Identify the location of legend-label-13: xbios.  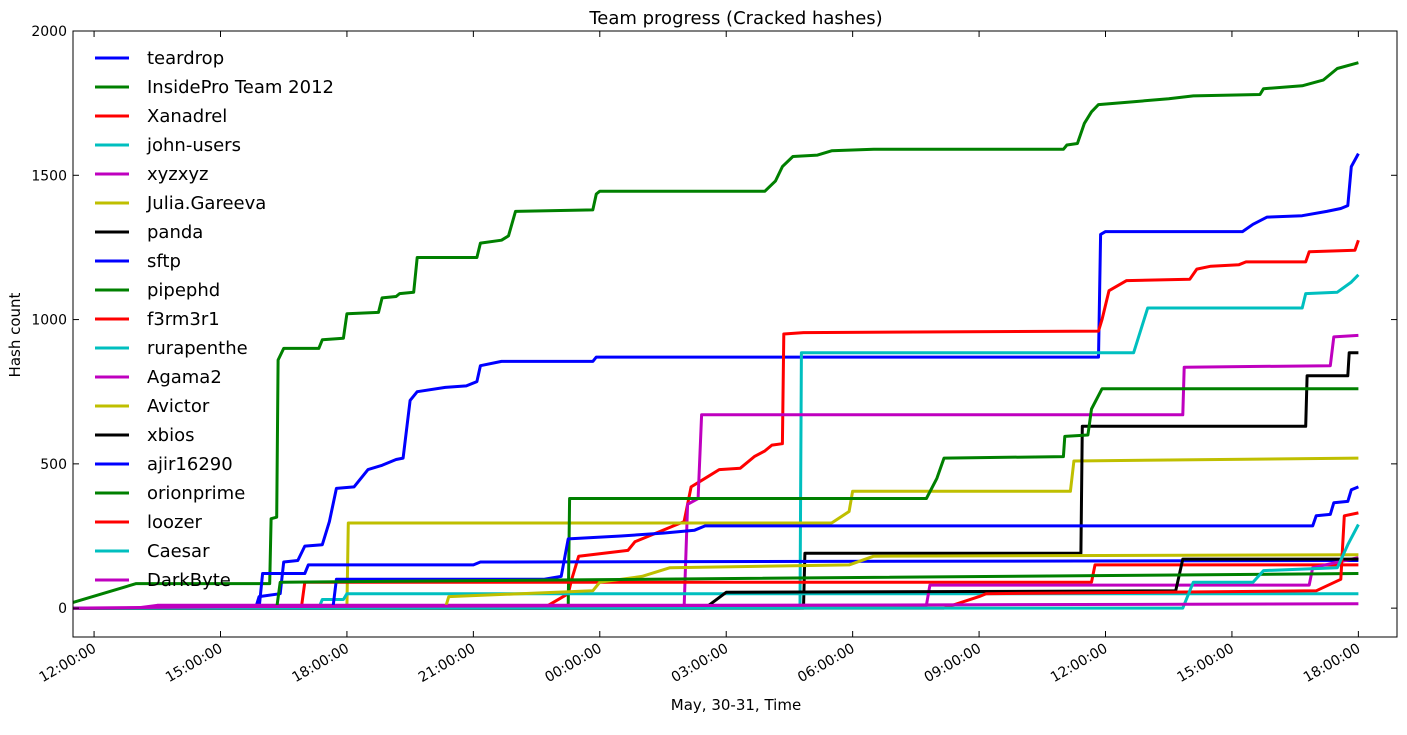
(170, 435).